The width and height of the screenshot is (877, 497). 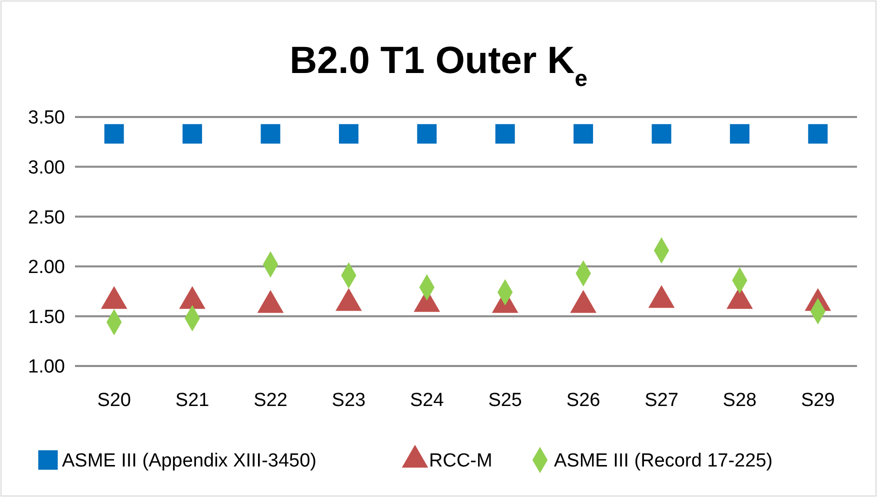 I want to click on x-tick-label: S26, so click(x=583, y=400).